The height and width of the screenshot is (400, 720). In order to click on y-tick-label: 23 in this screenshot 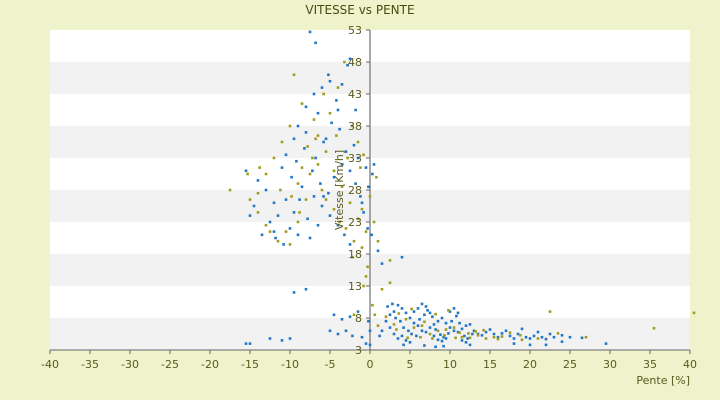, I will do `click(355, 222)`.